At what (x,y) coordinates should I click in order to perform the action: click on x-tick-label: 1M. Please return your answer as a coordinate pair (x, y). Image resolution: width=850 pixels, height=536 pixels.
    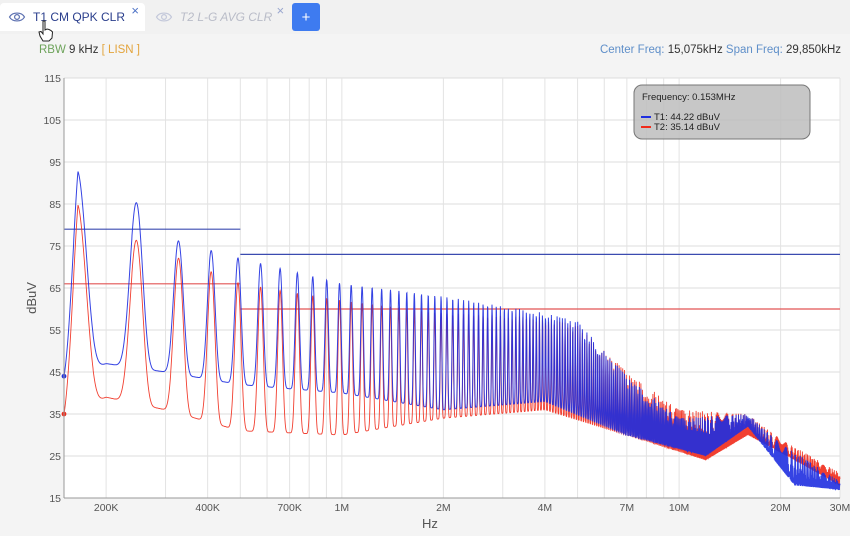
    Looking at the image, I should click on (342, 508).